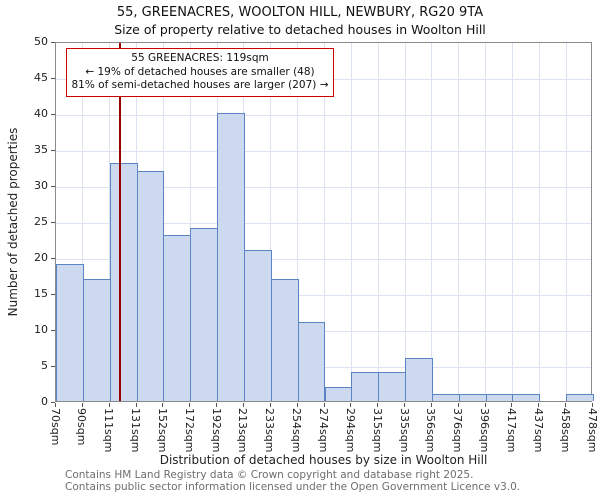 This screenshot has width=600, height=500. Describe the element at coordinates (565, 430) in the screenshot. I see `x-tick-label: 458sqm` at that location.